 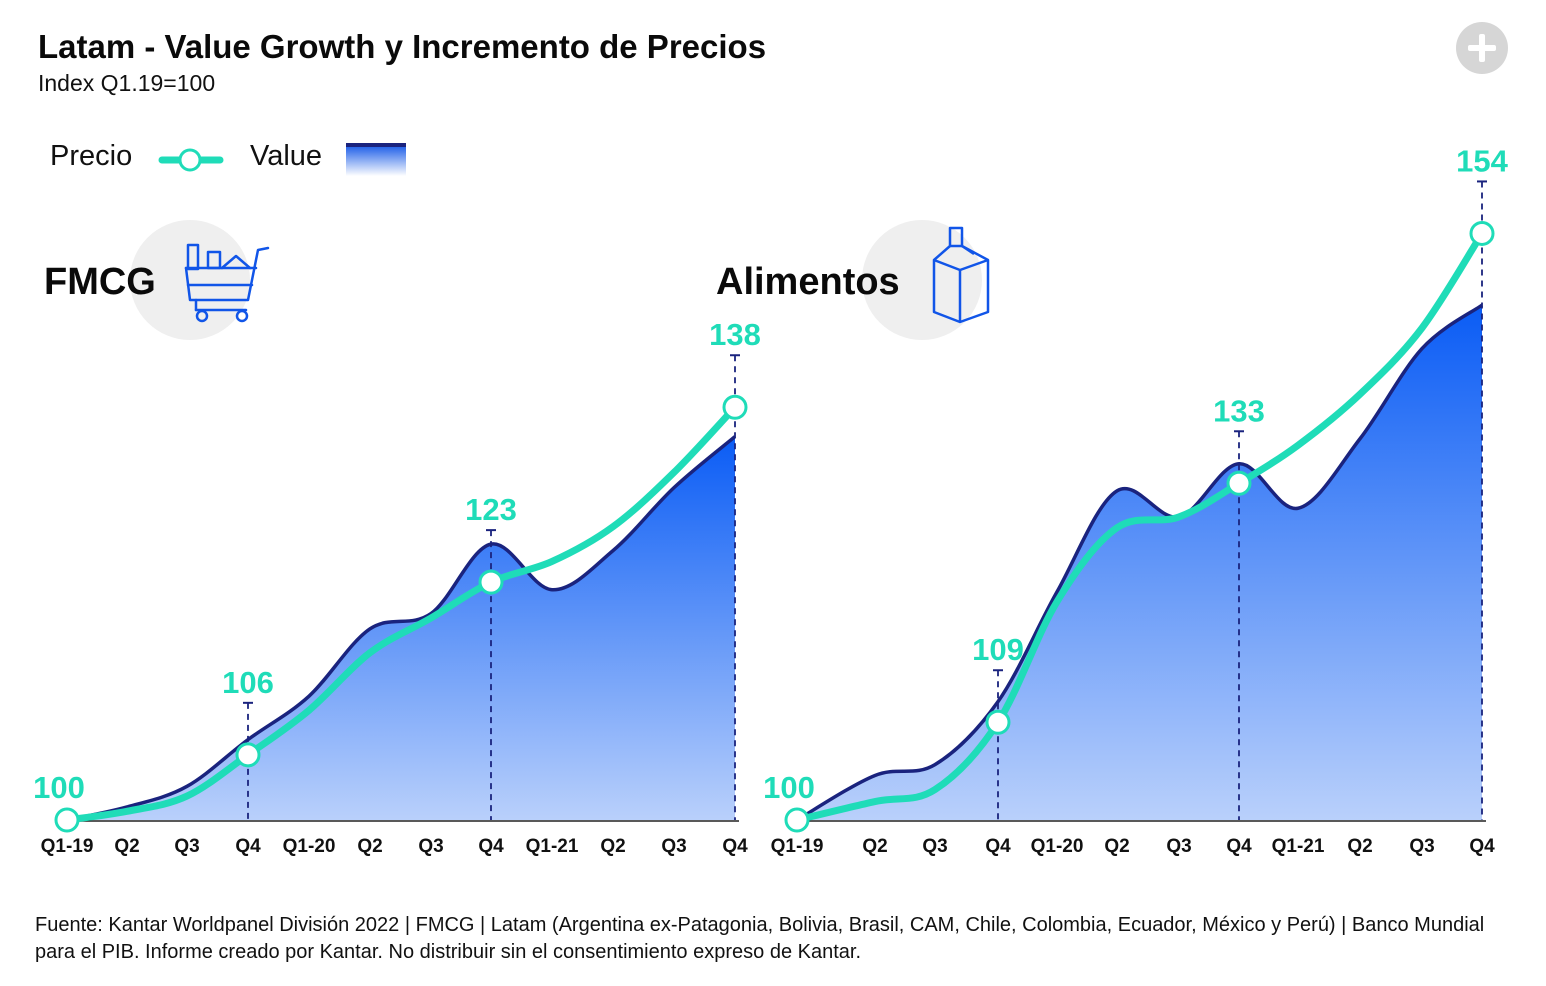 I want to click on data-label: 133, so click(x=1239, y=410).